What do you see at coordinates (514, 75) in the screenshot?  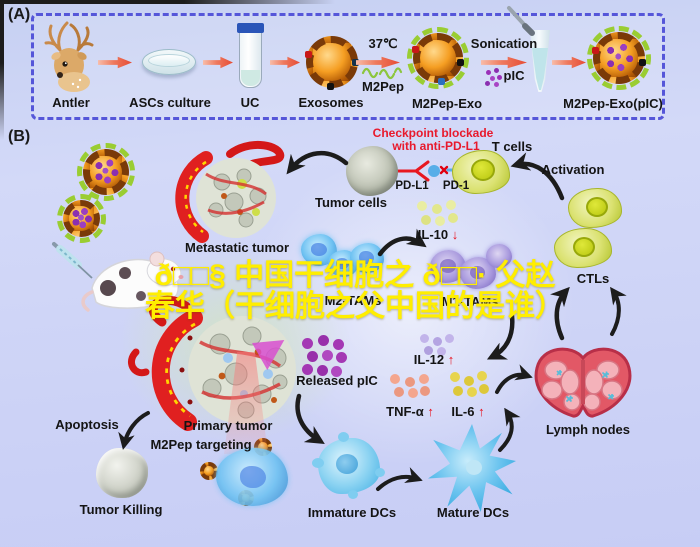 I see `pic-label: pIC` at bounding box center [514, 75].